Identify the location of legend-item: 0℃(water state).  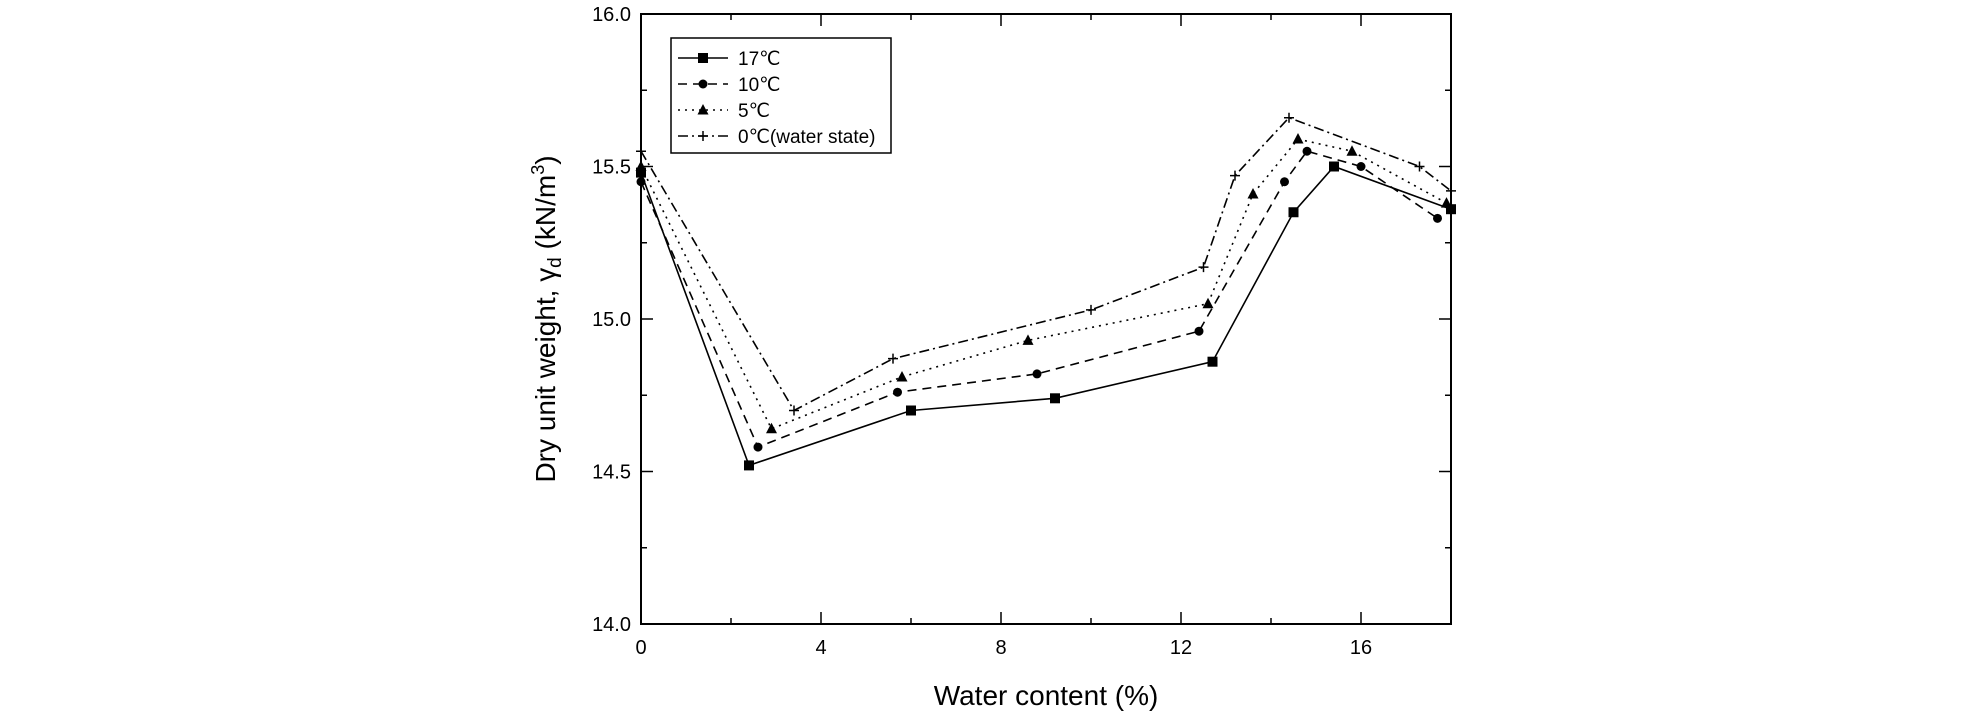
(777, 137).